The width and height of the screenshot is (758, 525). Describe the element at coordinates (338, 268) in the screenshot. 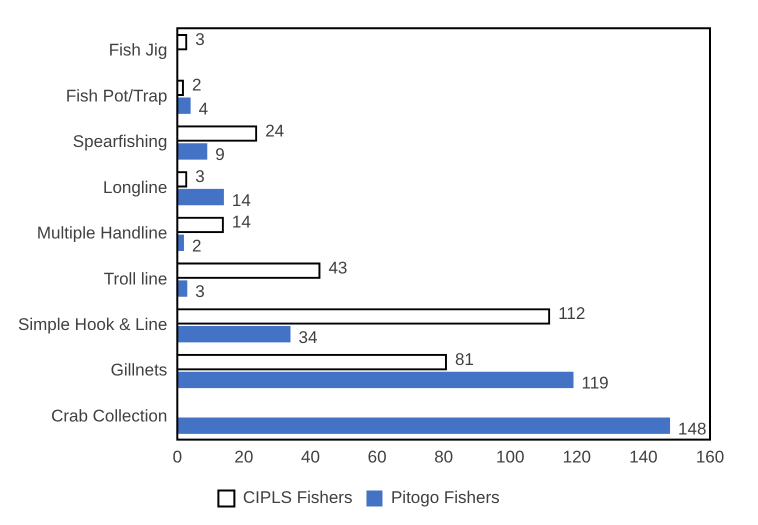

I see `data-label: 43` at that location.